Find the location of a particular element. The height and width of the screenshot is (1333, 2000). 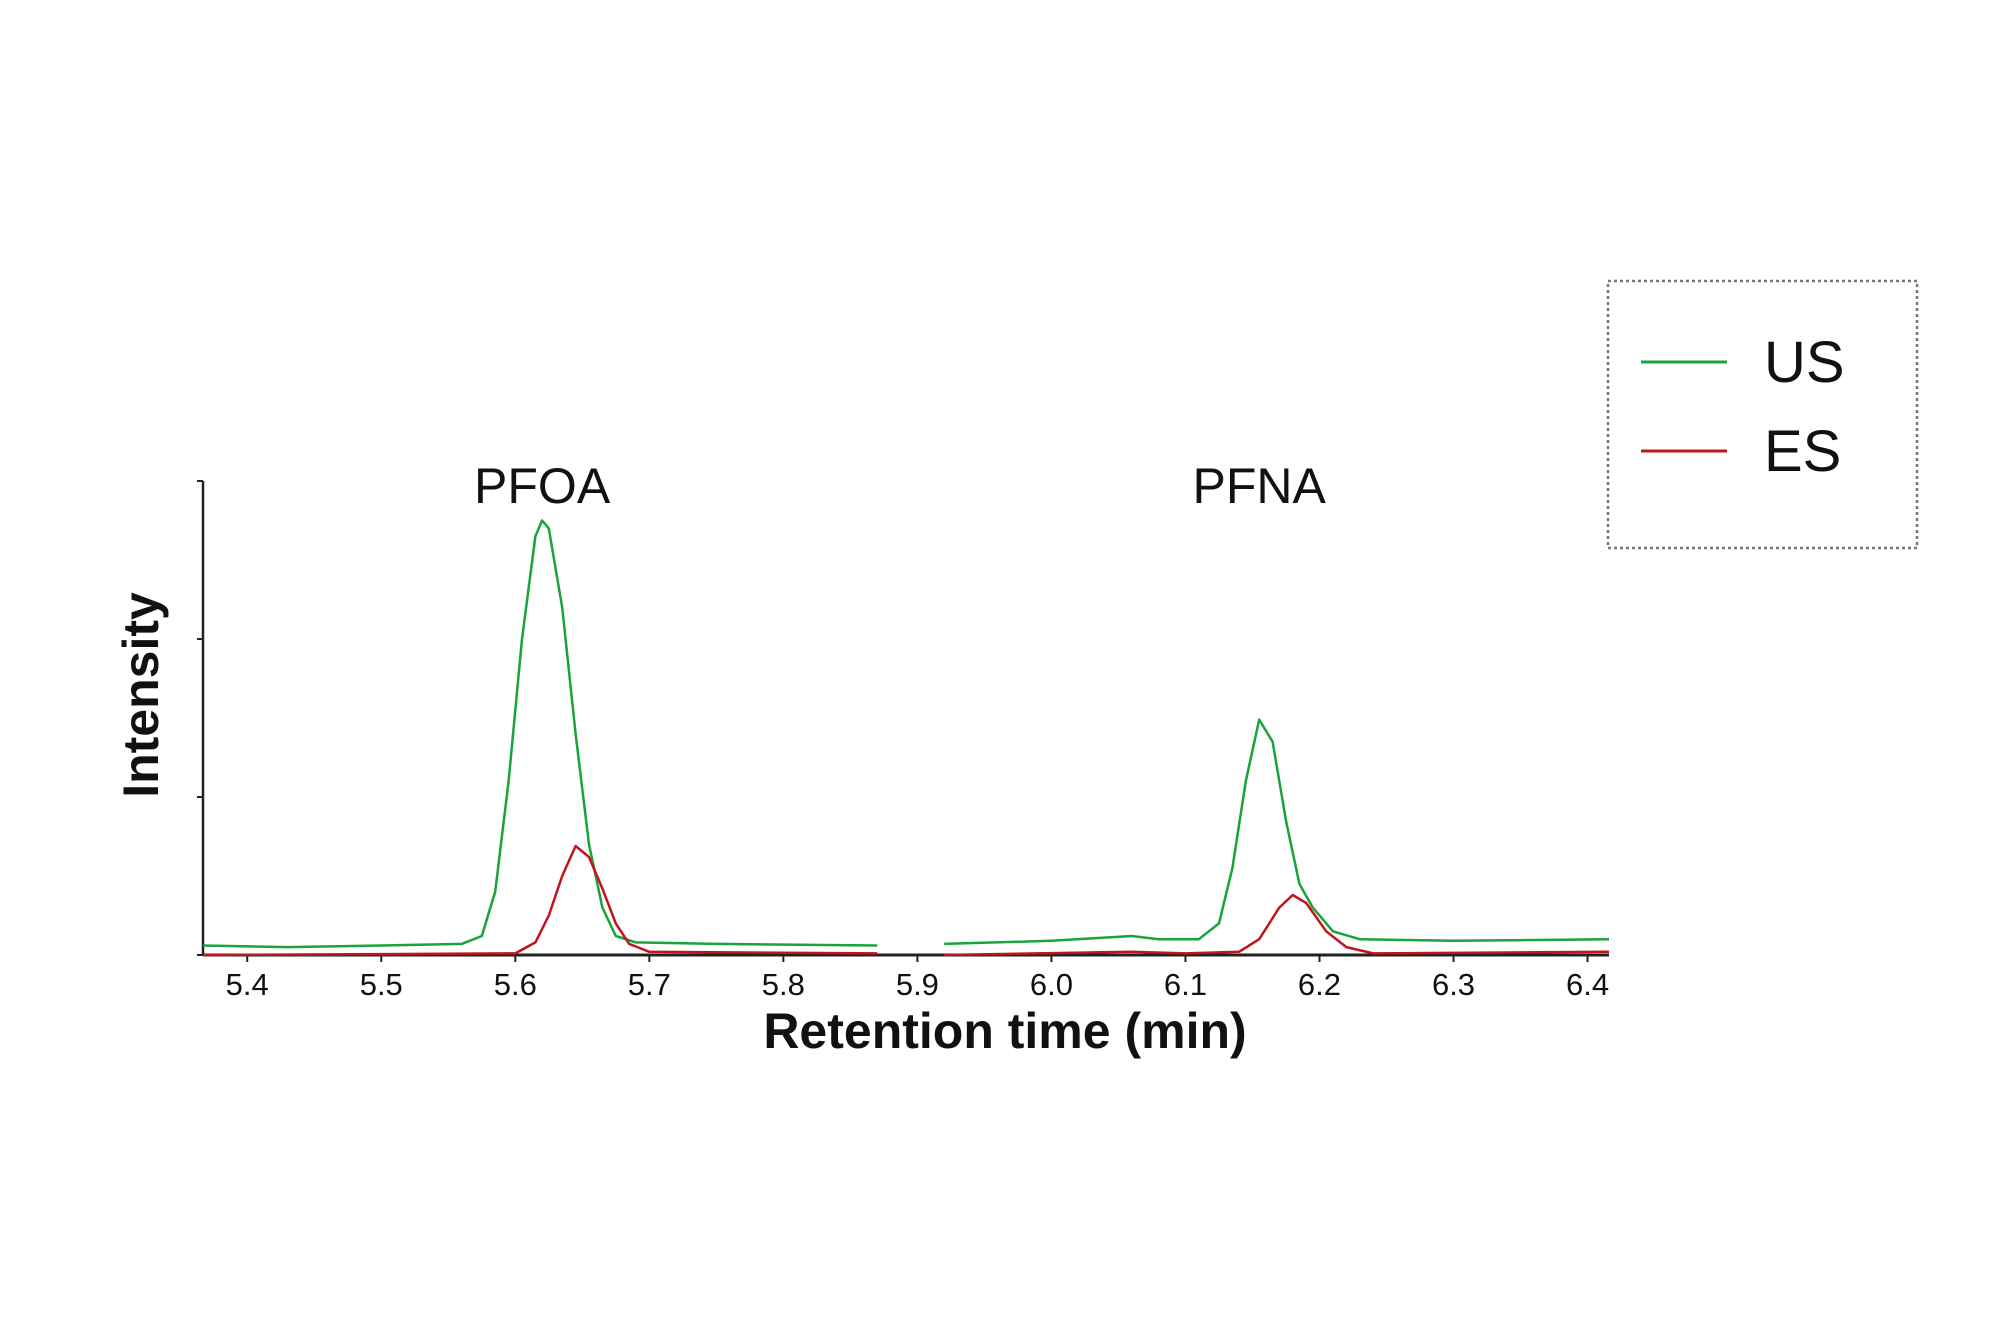

x-tick-label: 6.0 is located at coordinates (1051, 984).